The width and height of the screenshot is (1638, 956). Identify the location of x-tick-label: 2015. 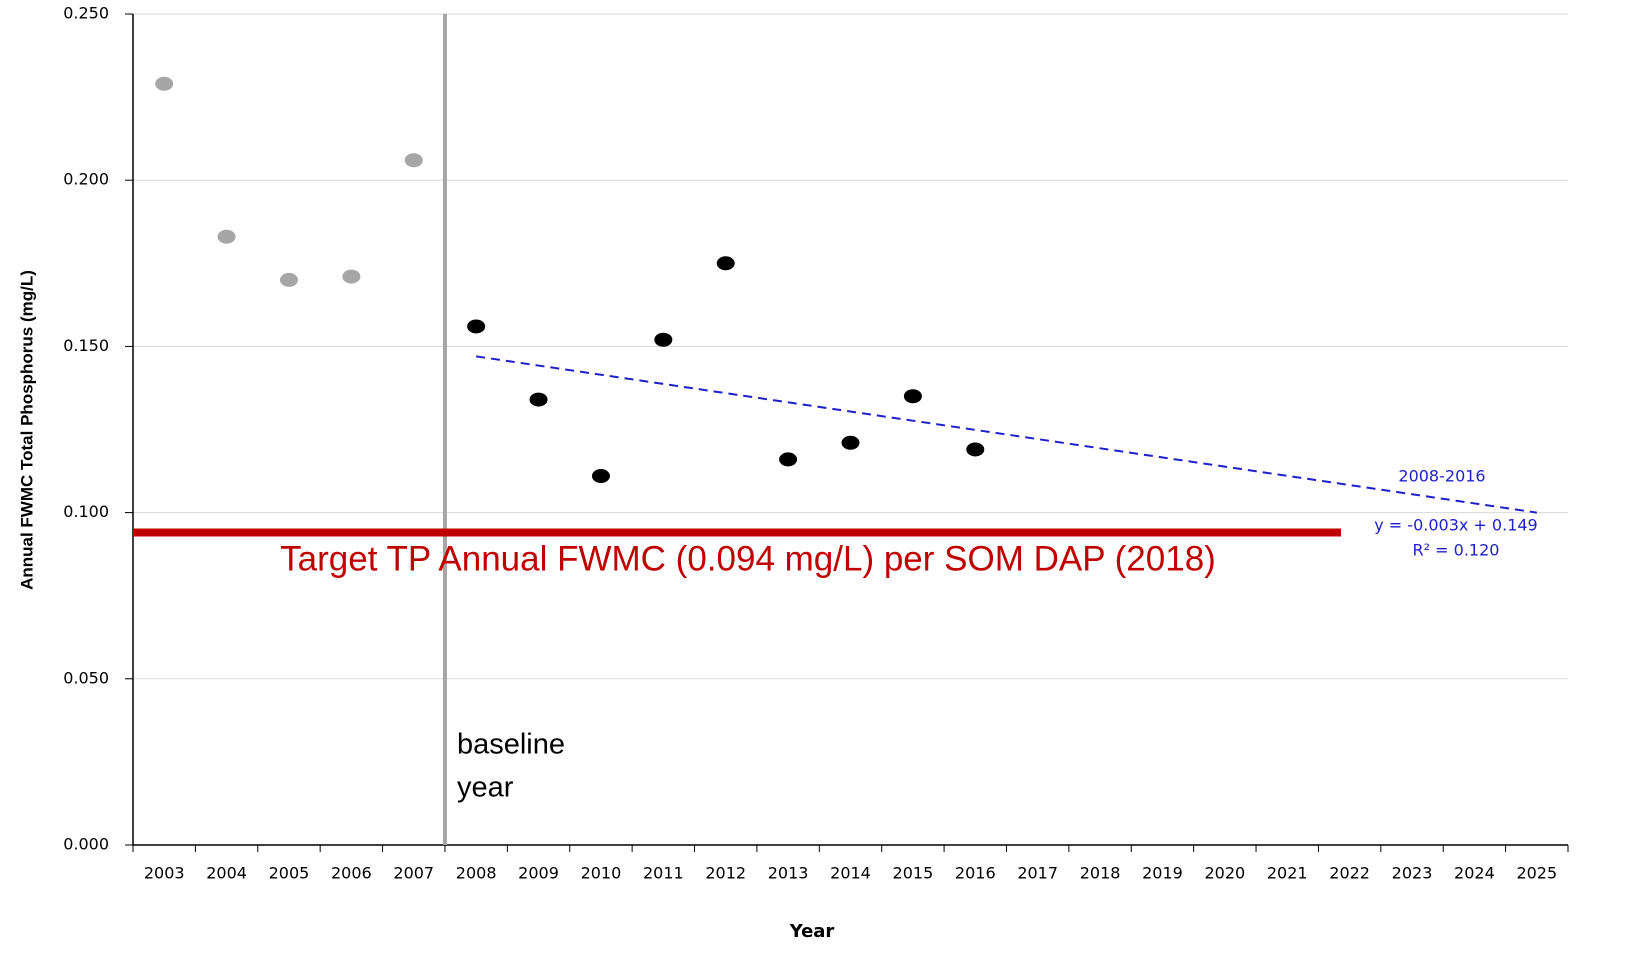
(913, 873).